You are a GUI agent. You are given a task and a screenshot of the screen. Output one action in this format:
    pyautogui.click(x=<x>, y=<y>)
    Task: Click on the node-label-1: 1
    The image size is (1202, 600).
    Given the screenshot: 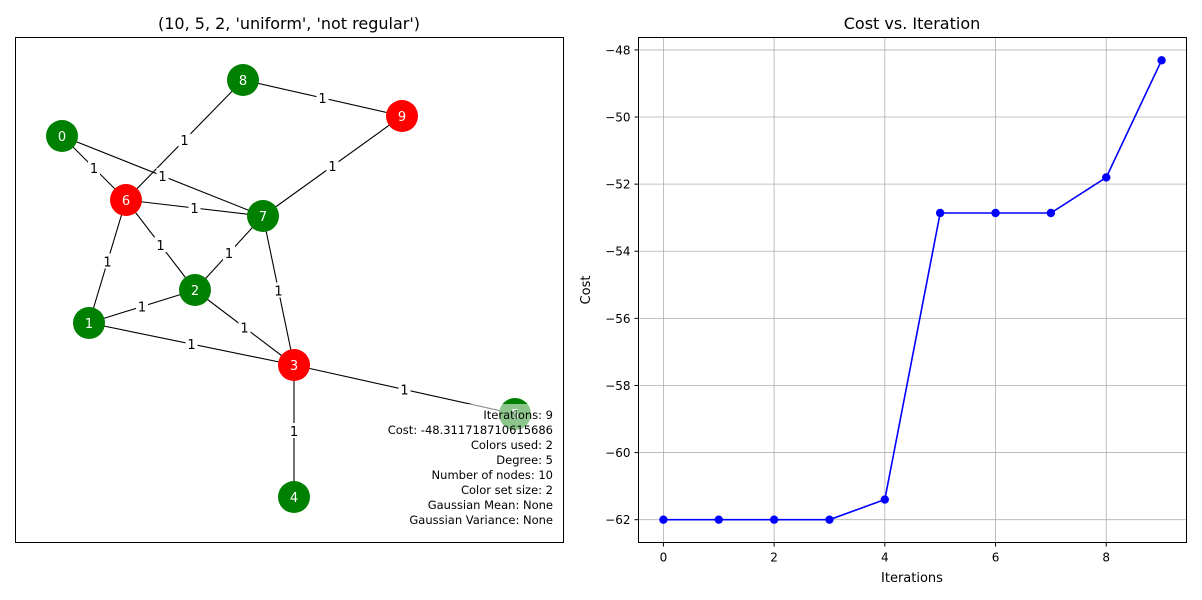 What is the action you would take?
    pyautogui.click(x=89, y=324)
    